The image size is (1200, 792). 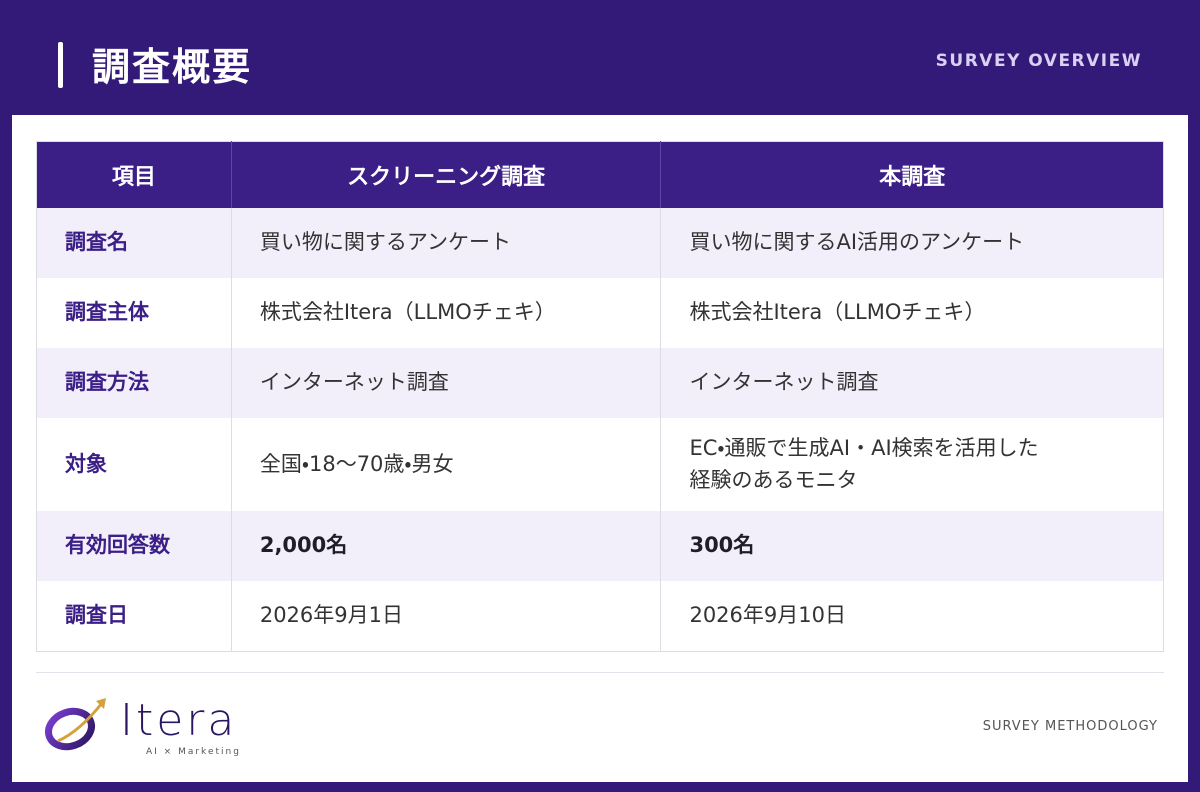 I want to click on table-cell: 全国・18〜70歳・男女, so click(x=445, y=464).